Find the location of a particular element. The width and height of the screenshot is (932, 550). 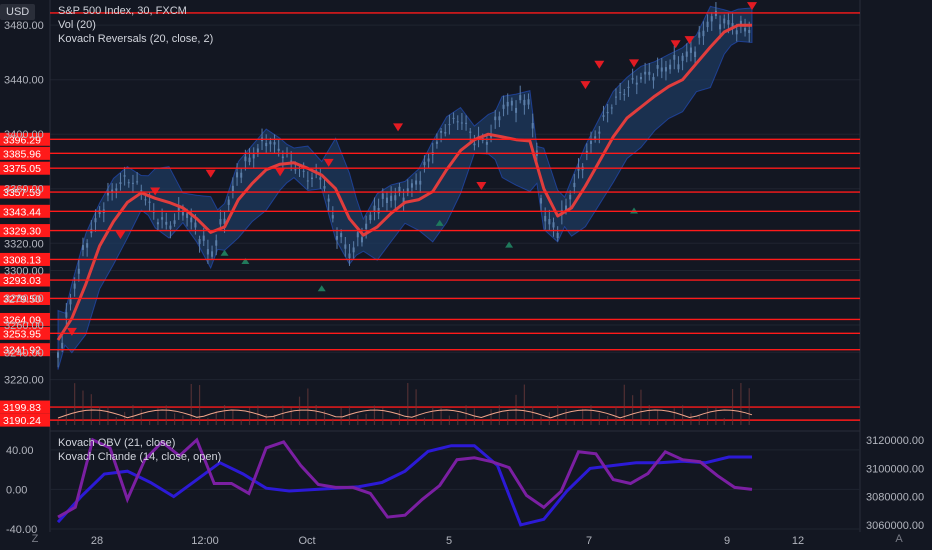

currency-badge: USD is located at coordinates (18, 12).